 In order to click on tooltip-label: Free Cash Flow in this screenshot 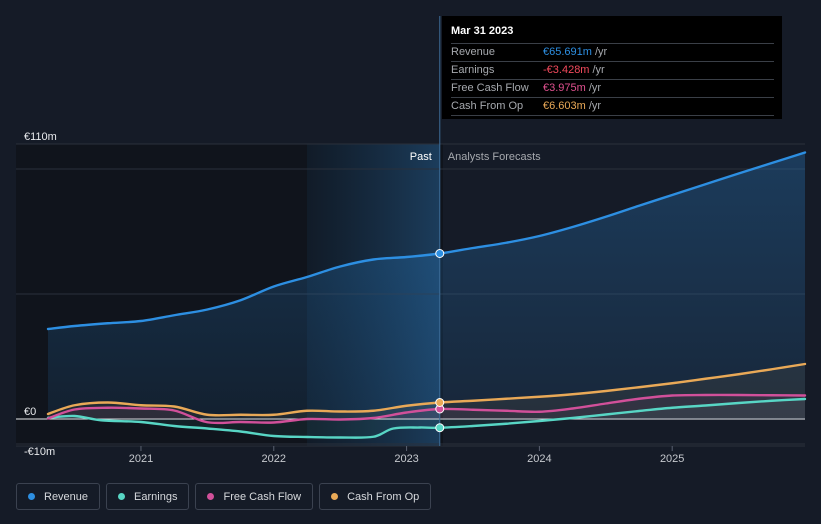, I will do `click(490, 88)`.